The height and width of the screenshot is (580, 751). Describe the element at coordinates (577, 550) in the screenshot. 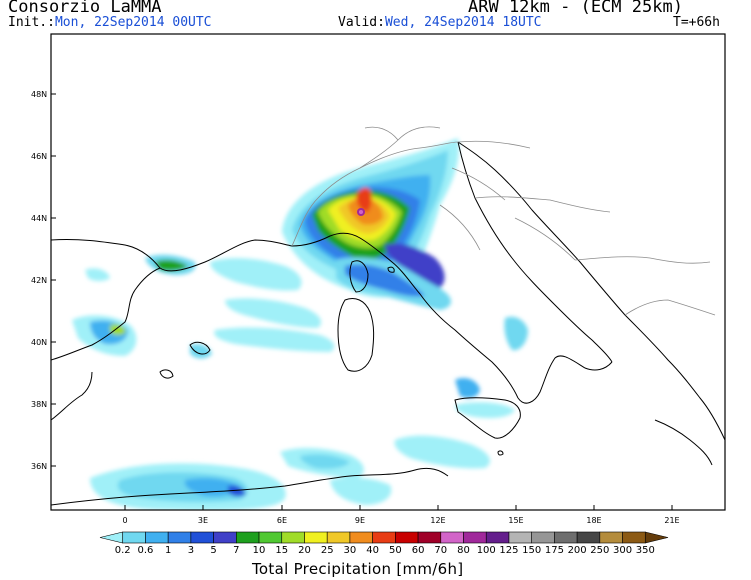

I see `colorbar-level-label: 200` at that location.